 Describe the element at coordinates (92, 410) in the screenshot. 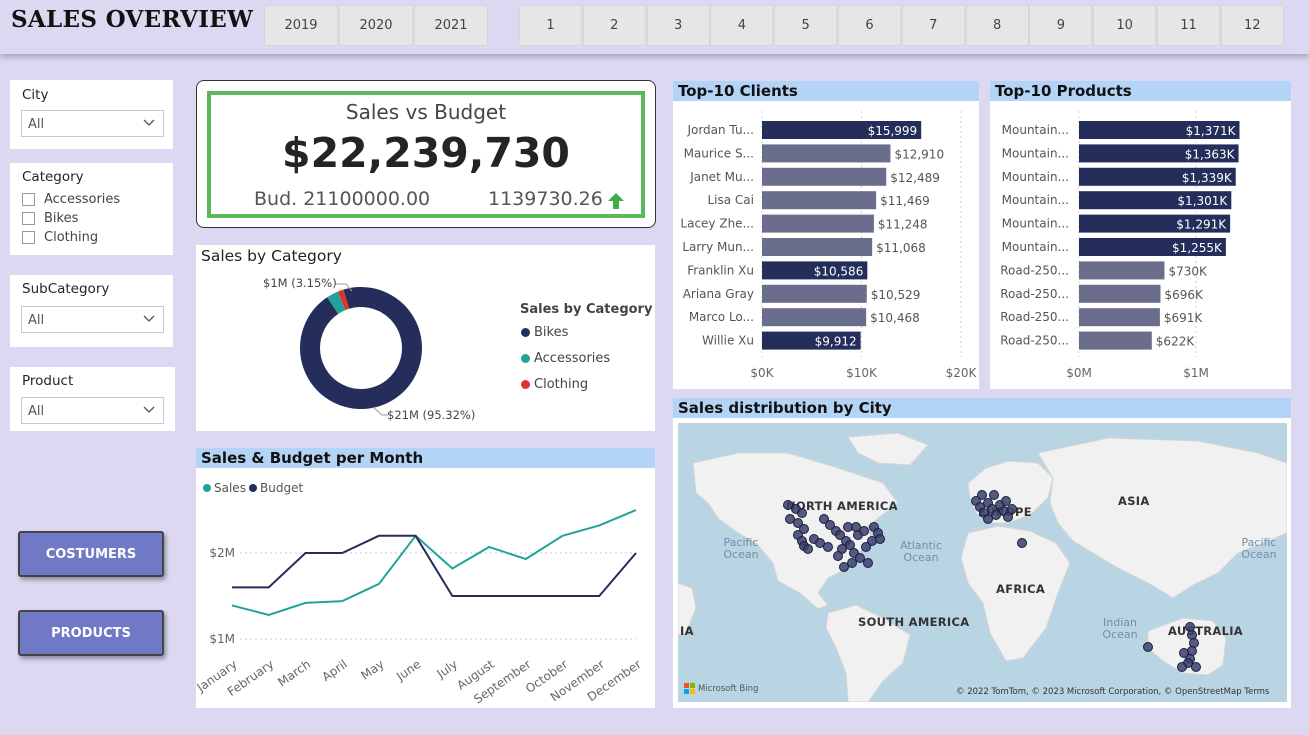

I see `product-dropdown: All` at that location.